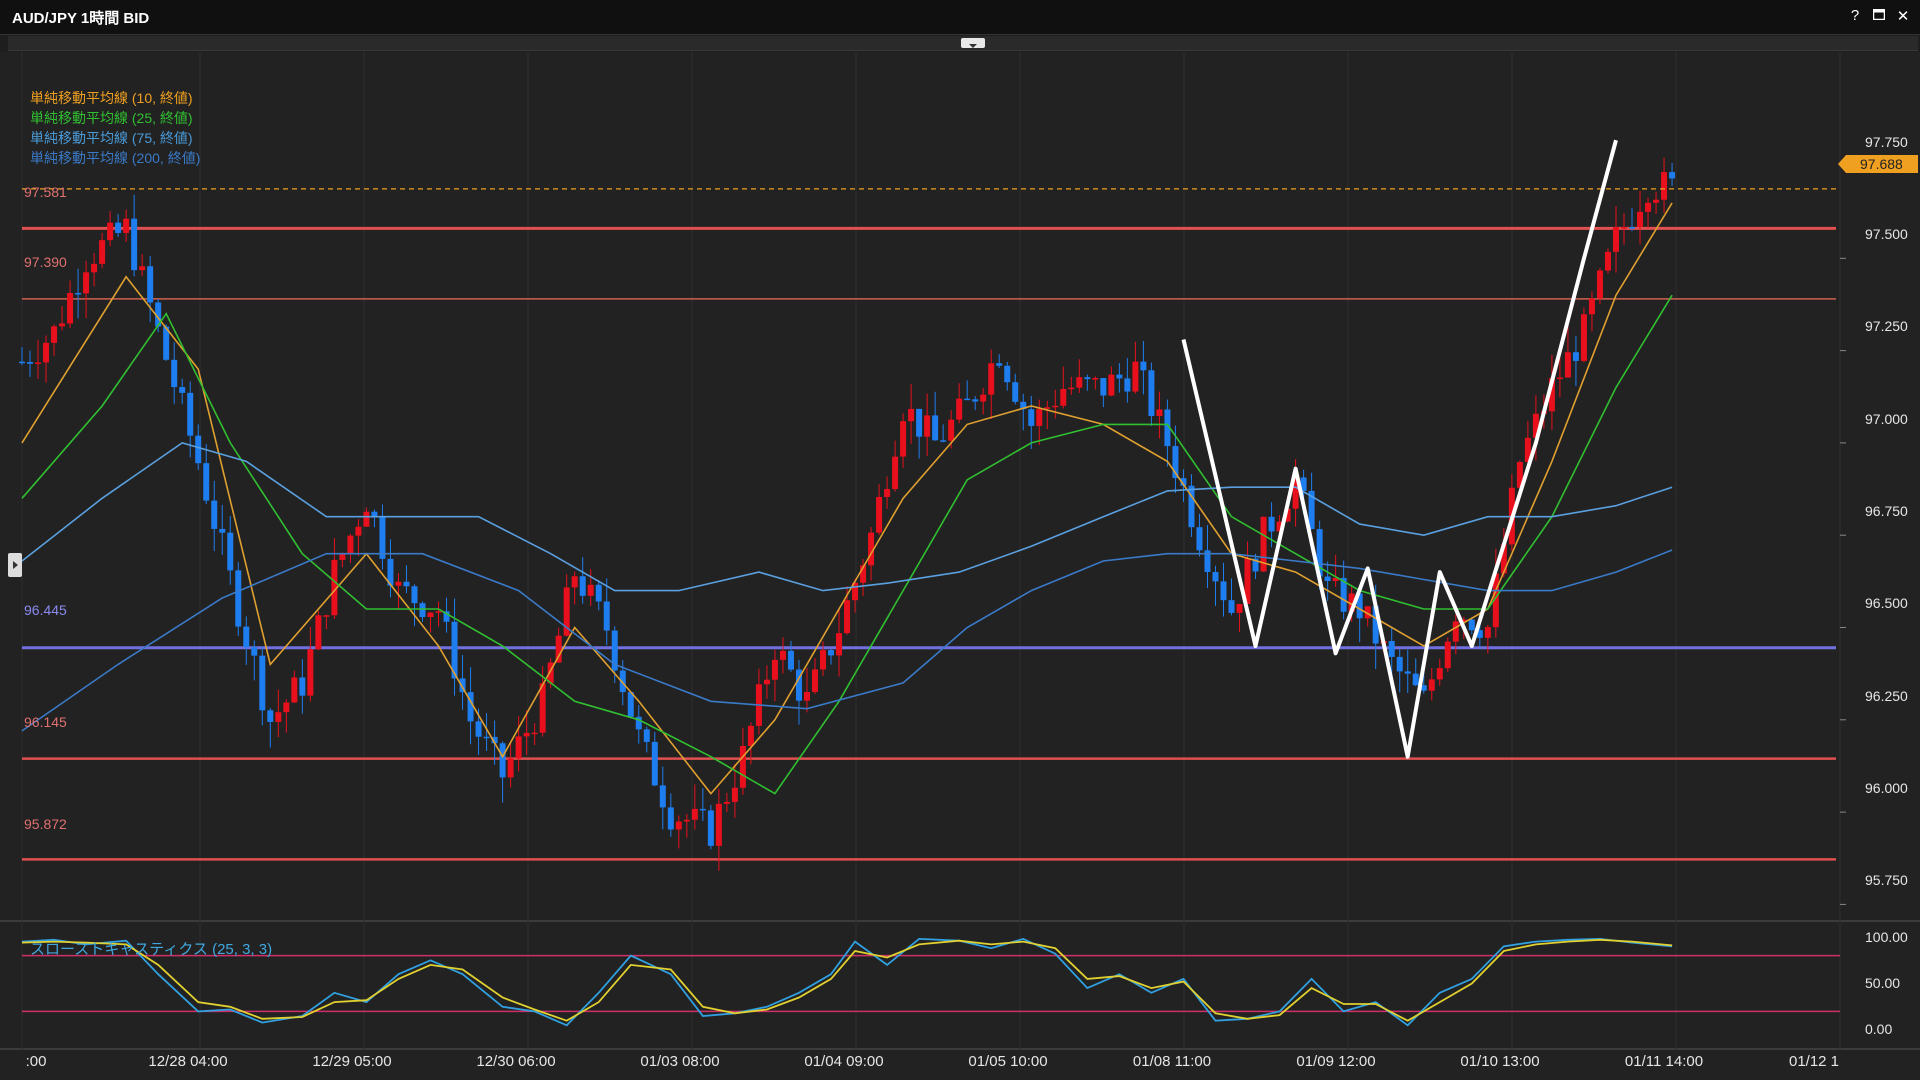 This screenshot has width=1920, height=1080. I want to click on collapse-toggle, so click(973, 43).